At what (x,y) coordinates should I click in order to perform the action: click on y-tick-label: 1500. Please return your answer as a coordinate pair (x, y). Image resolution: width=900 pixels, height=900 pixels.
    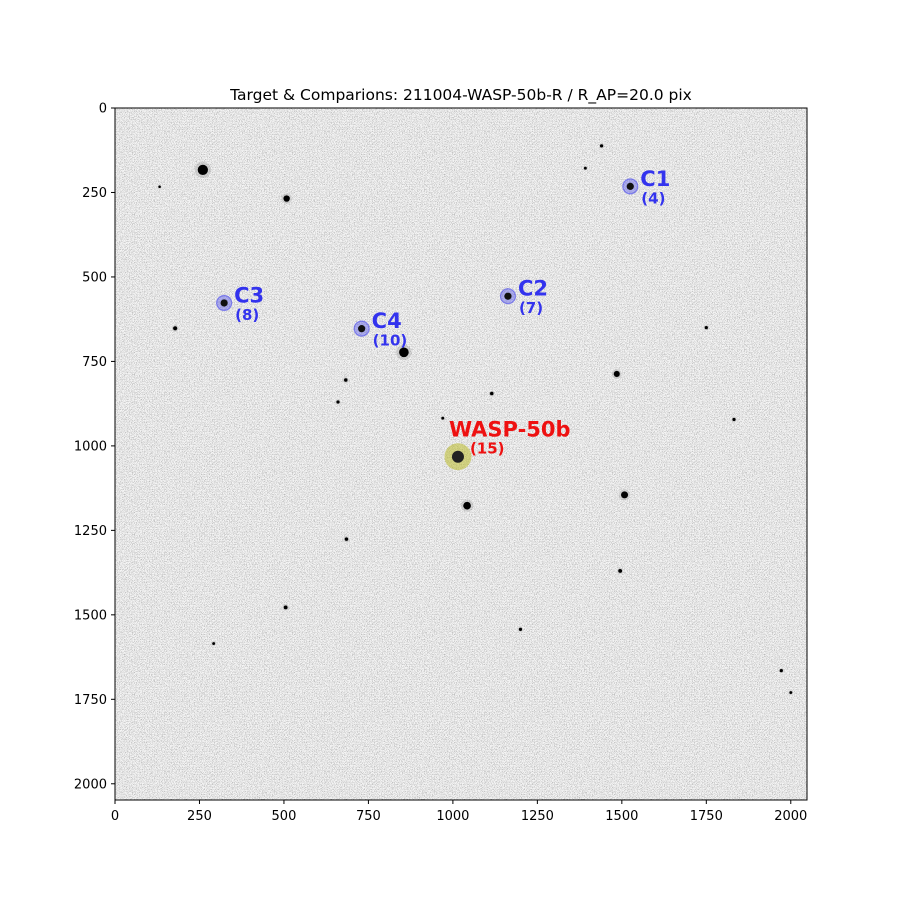
    Looking at the image, I should click on (90, 615).